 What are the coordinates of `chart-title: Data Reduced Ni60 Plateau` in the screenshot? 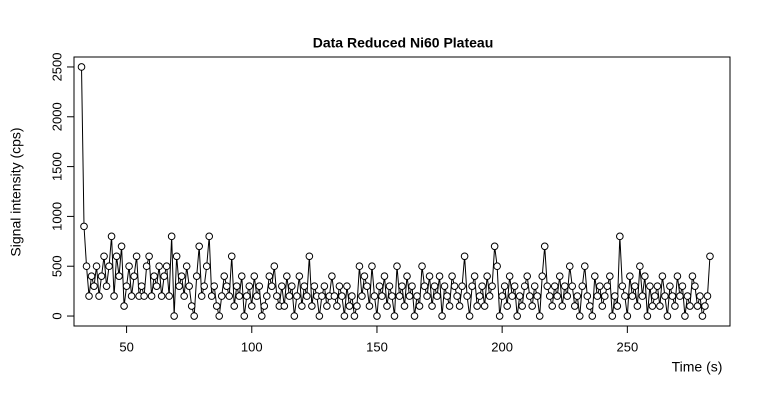 It's located at (403, 43).